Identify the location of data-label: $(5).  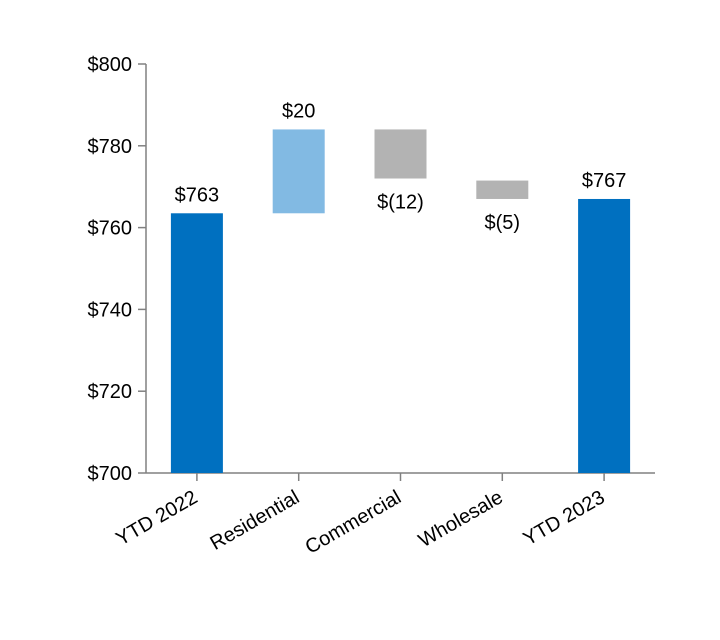
(503, 223).